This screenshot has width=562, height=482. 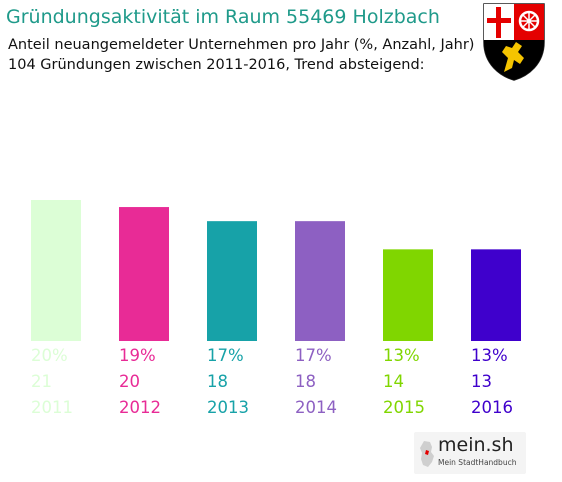 I want to click on percent-label-2011: 20%, so click(x=49, y=355).